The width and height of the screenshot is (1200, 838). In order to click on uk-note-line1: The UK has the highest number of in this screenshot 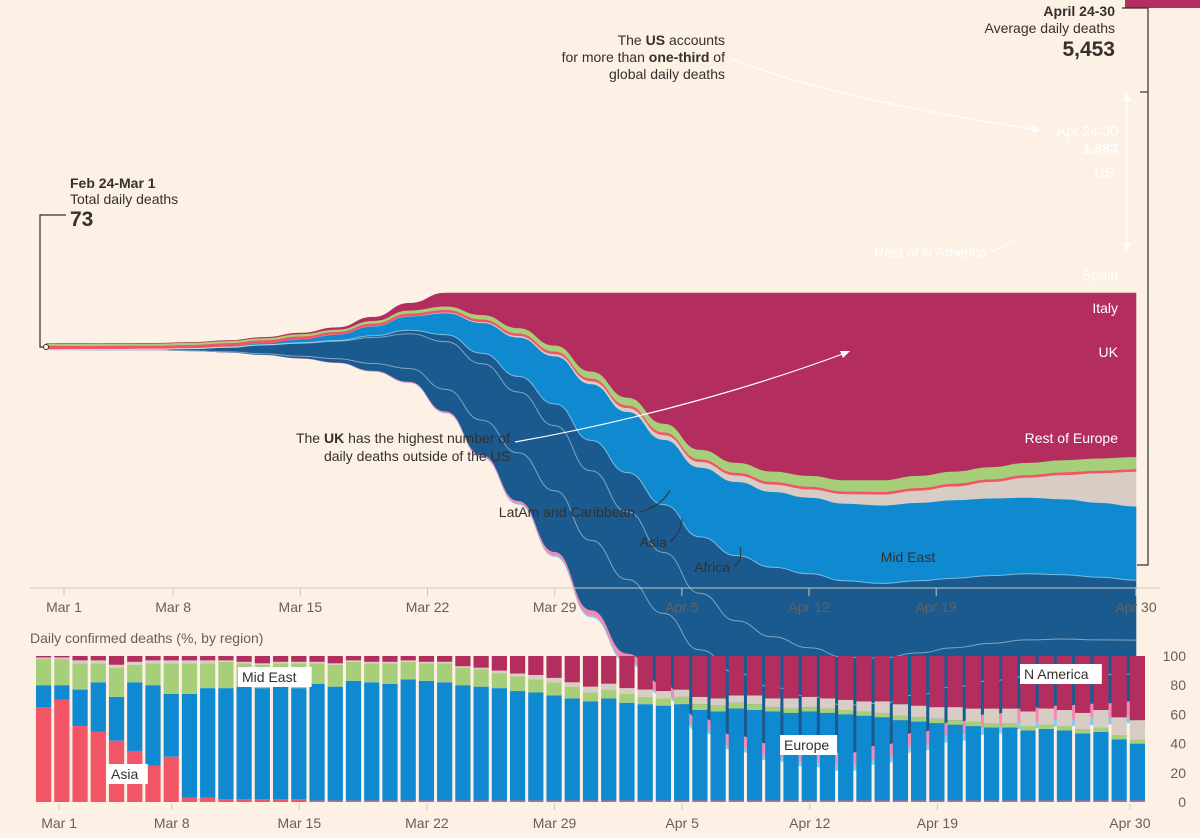, I will do `click(403, 438)`.